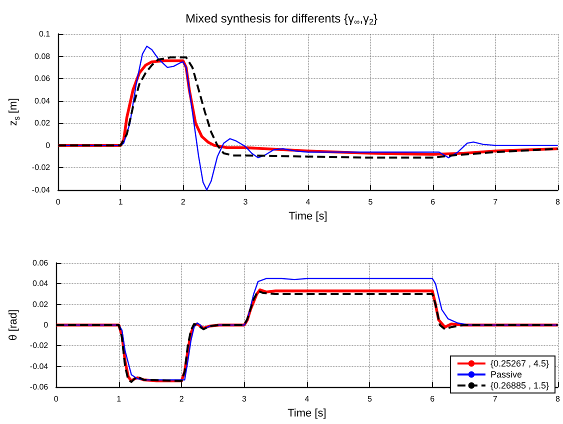 This screenshot has height=424, width=563. What do you see at coordinates (506, 375) in the screenshot?
I see `legend-label: Passive` at bounding box center [506, 375].